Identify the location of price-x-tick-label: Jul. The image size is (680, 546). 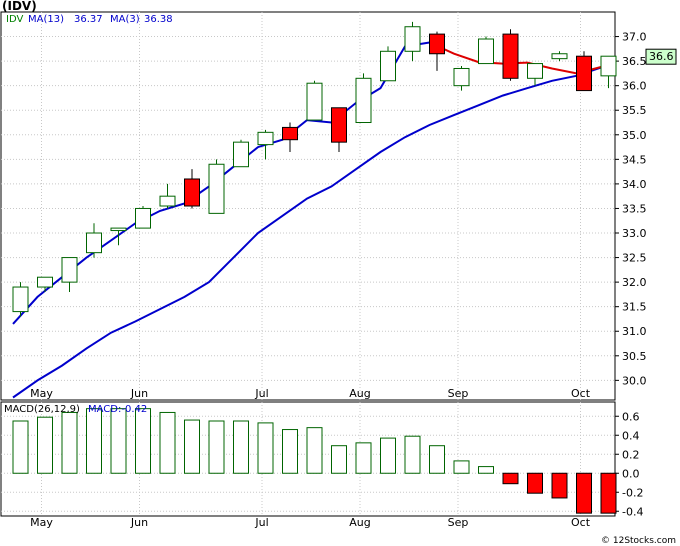
(261, 393).